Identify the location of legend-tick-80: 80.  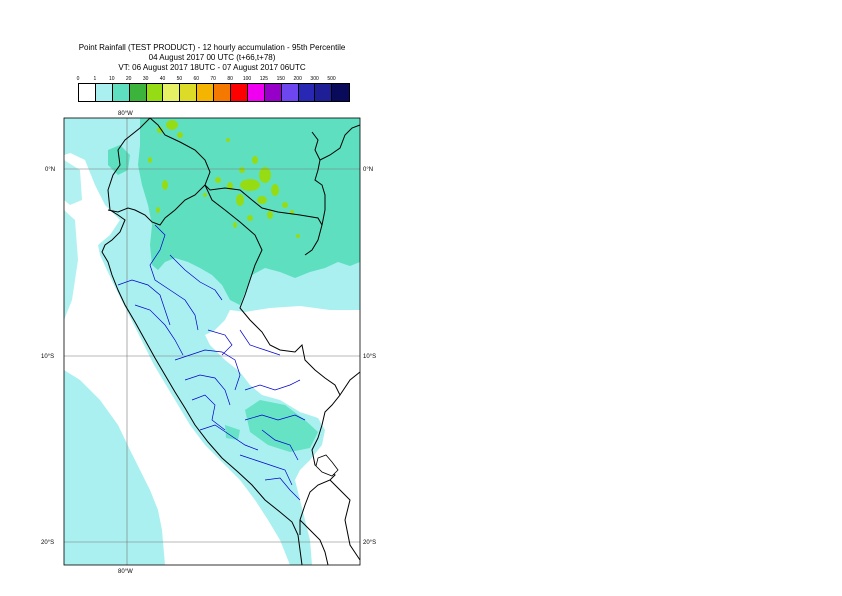
(230, 79).